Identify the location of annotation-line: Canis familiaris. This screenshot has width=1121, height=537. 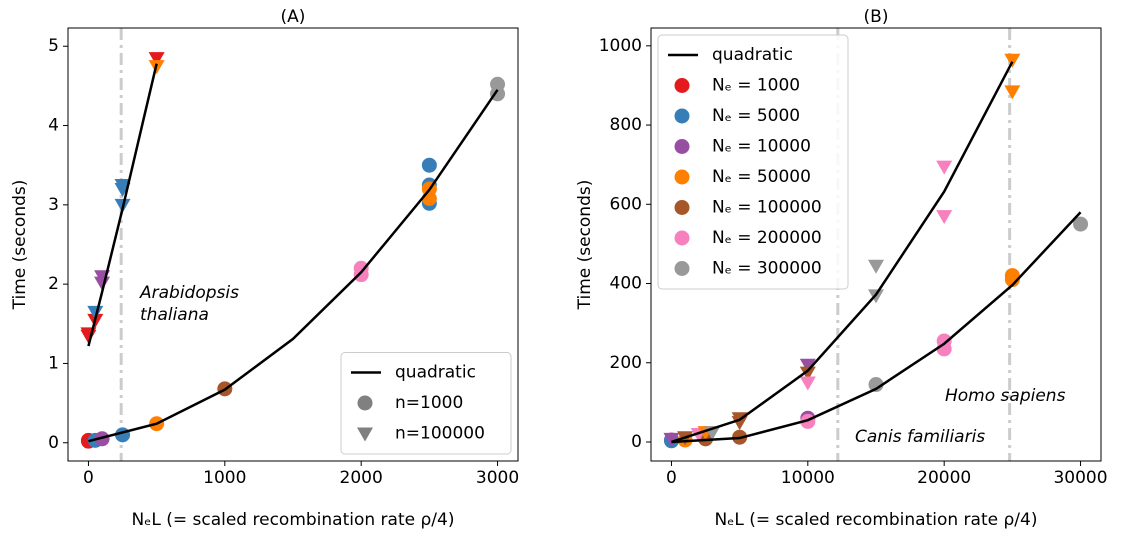
(920, 437).